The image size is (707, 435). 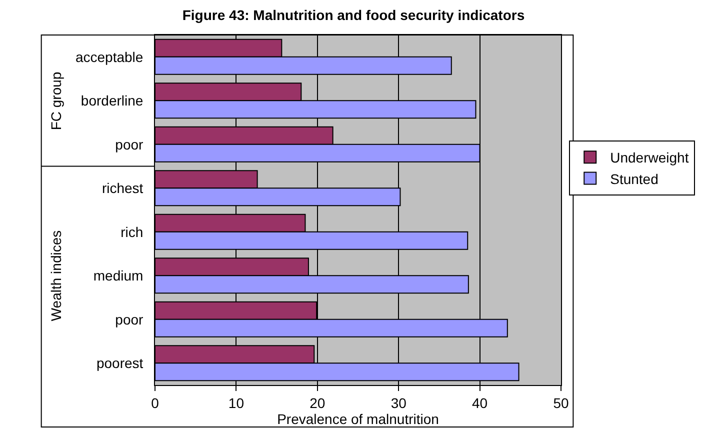 What do you see at coordinates (118, 276) in the screenshot?
I see `y-tick-label: medium` at bounding box center [118, 276].